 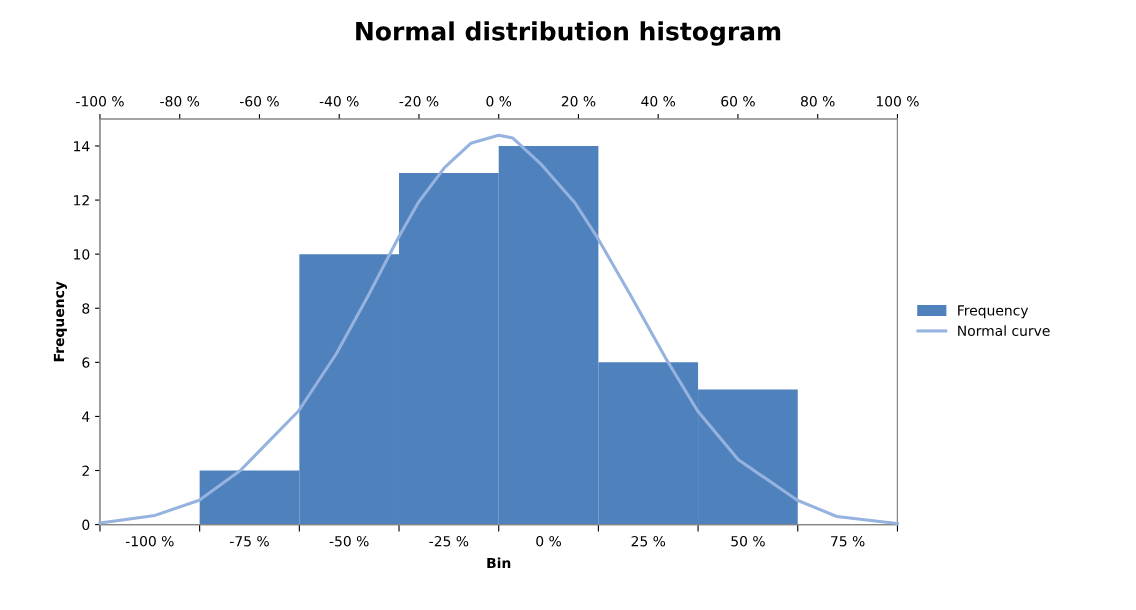 I want to click on x2-tick-label: -80 %, so click(x=180, y=101).